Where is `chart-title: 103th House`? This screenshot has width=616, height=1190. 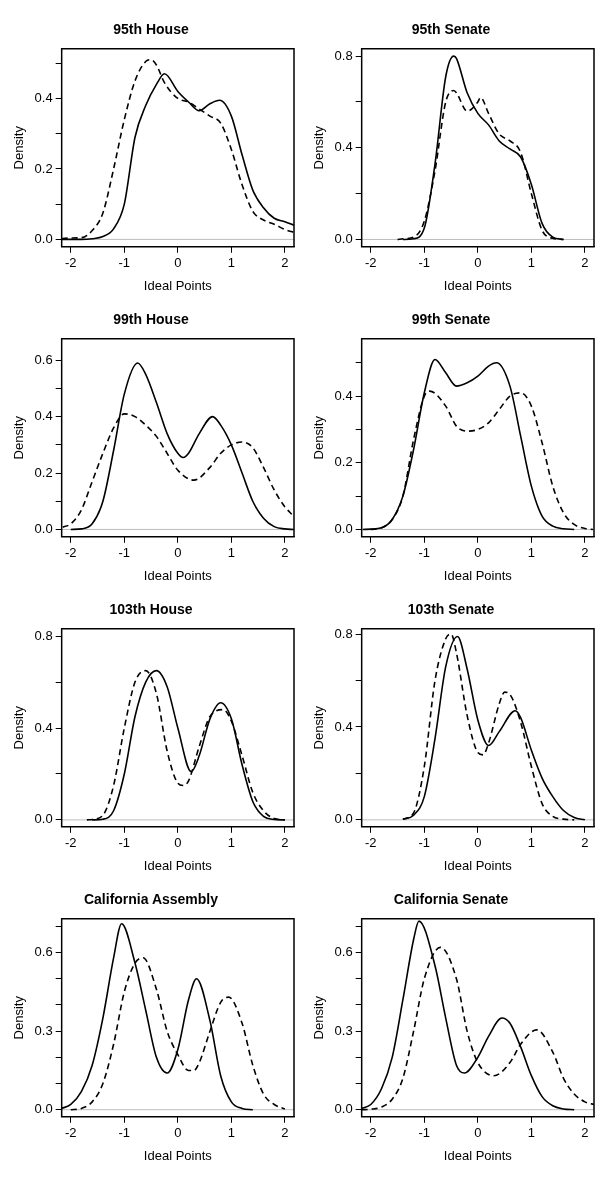 chart-title: 103th House is located at coordinates (151, 609).